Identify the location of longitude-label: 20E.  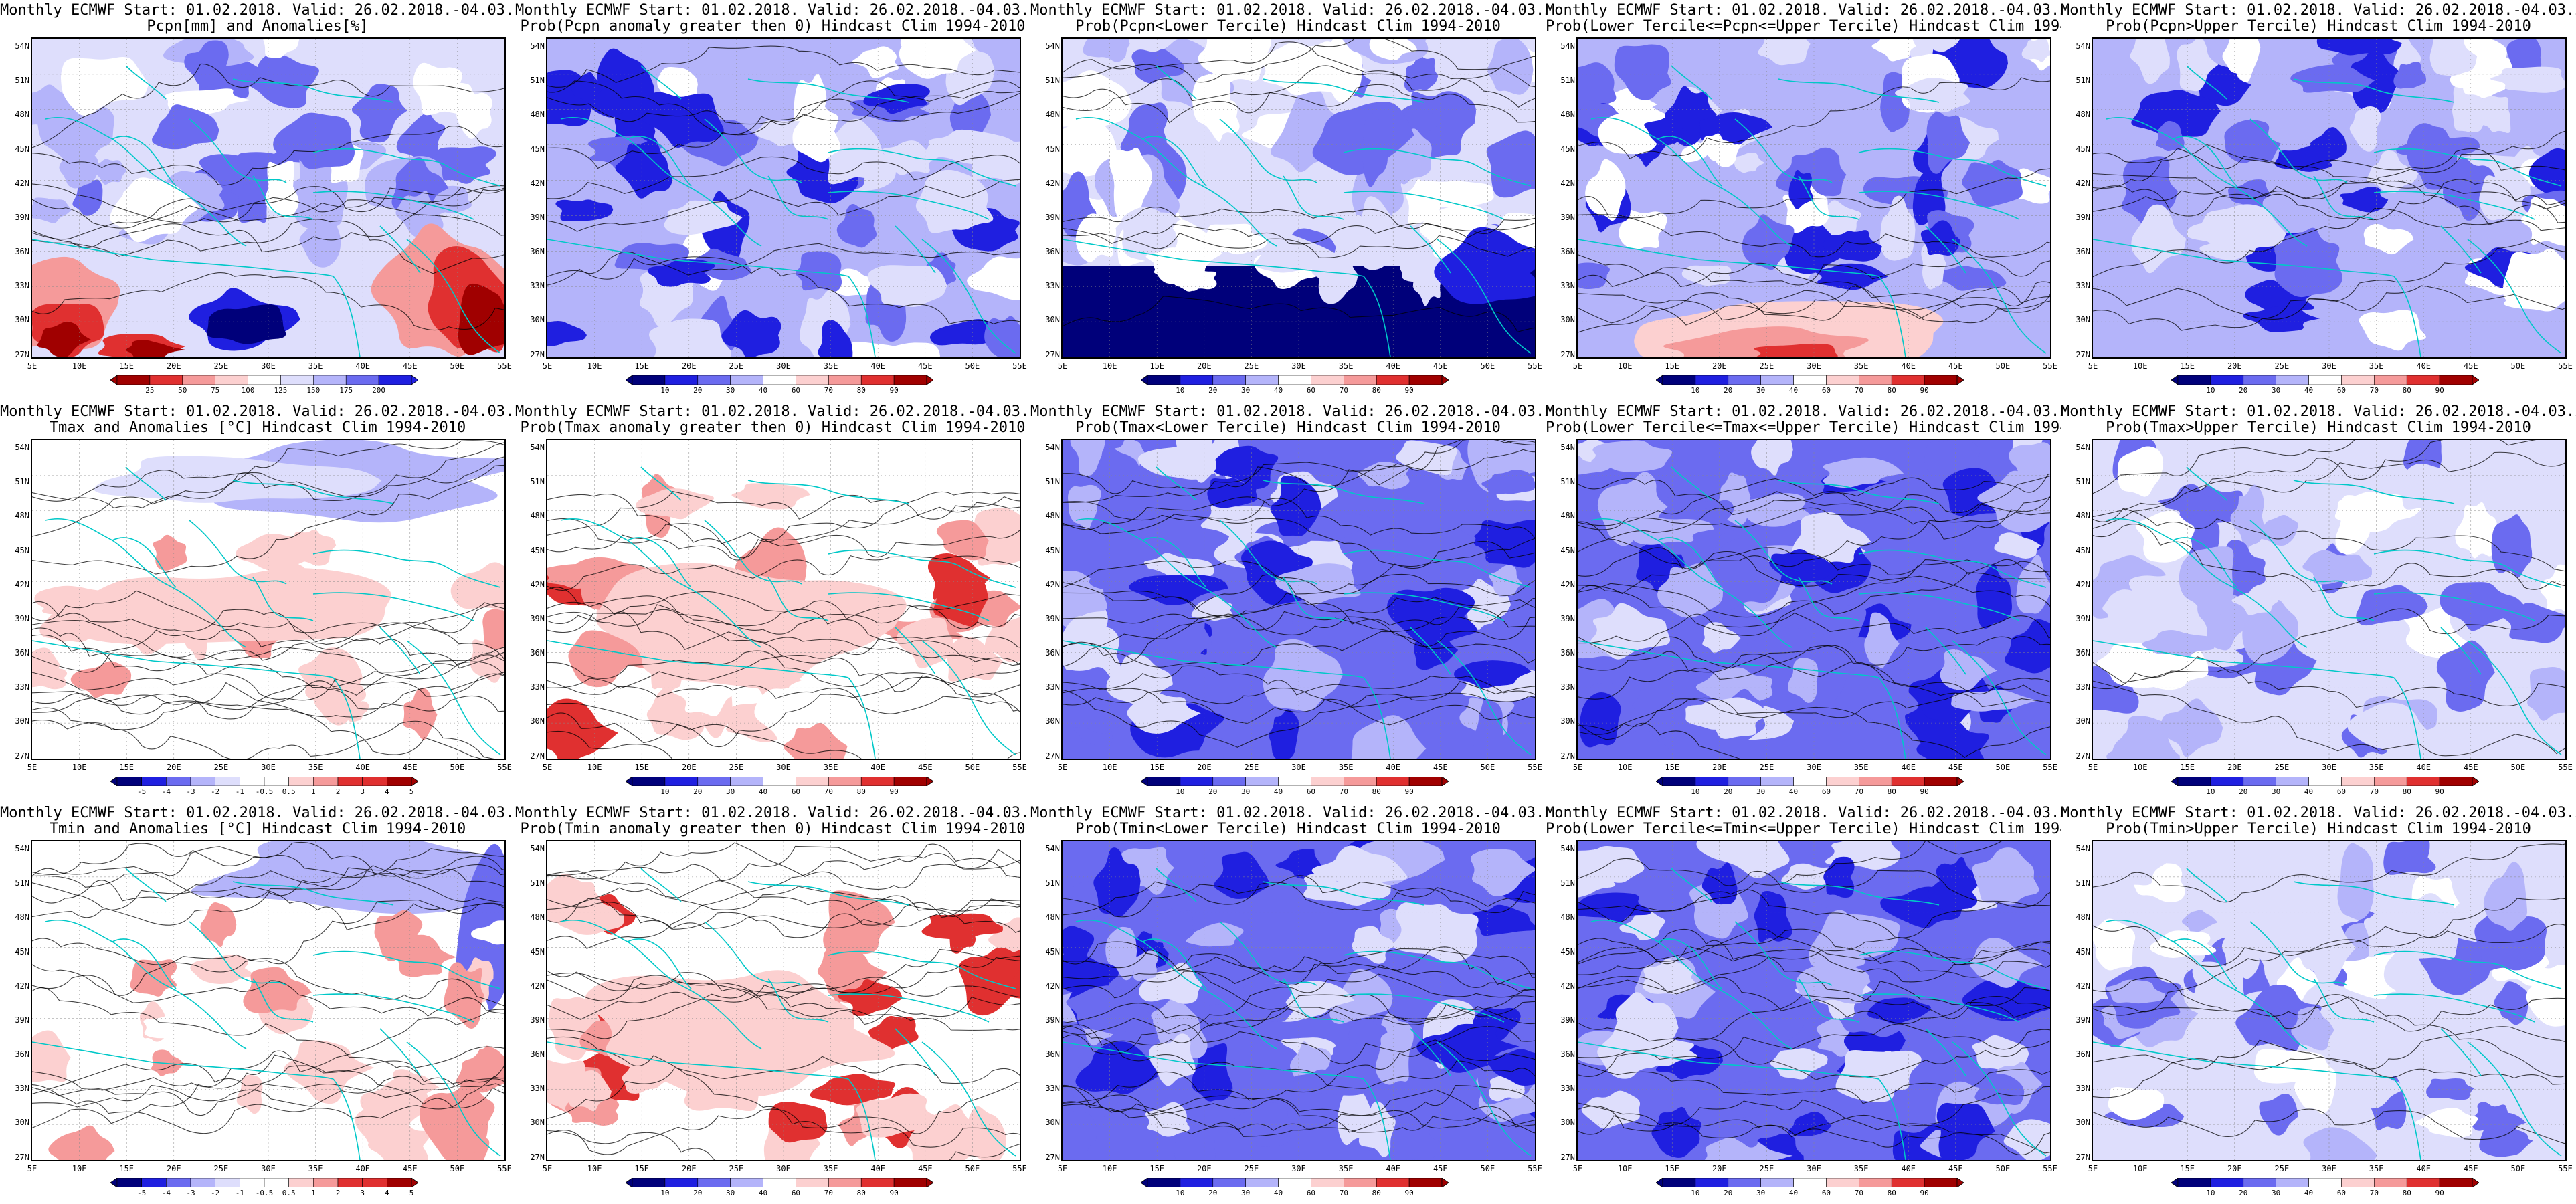
(173, 1168).